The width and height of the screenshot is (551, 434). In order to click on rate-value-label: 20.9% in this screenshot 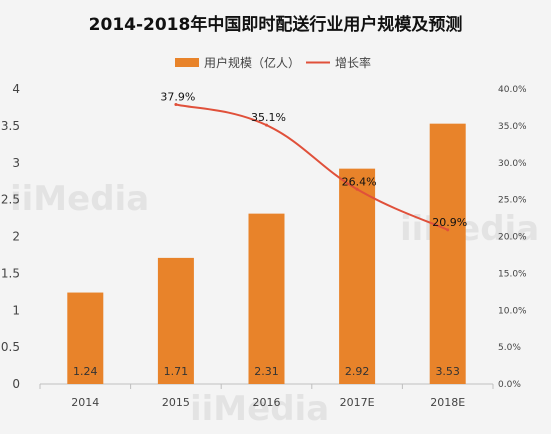, I will do `click(449, 222)`.